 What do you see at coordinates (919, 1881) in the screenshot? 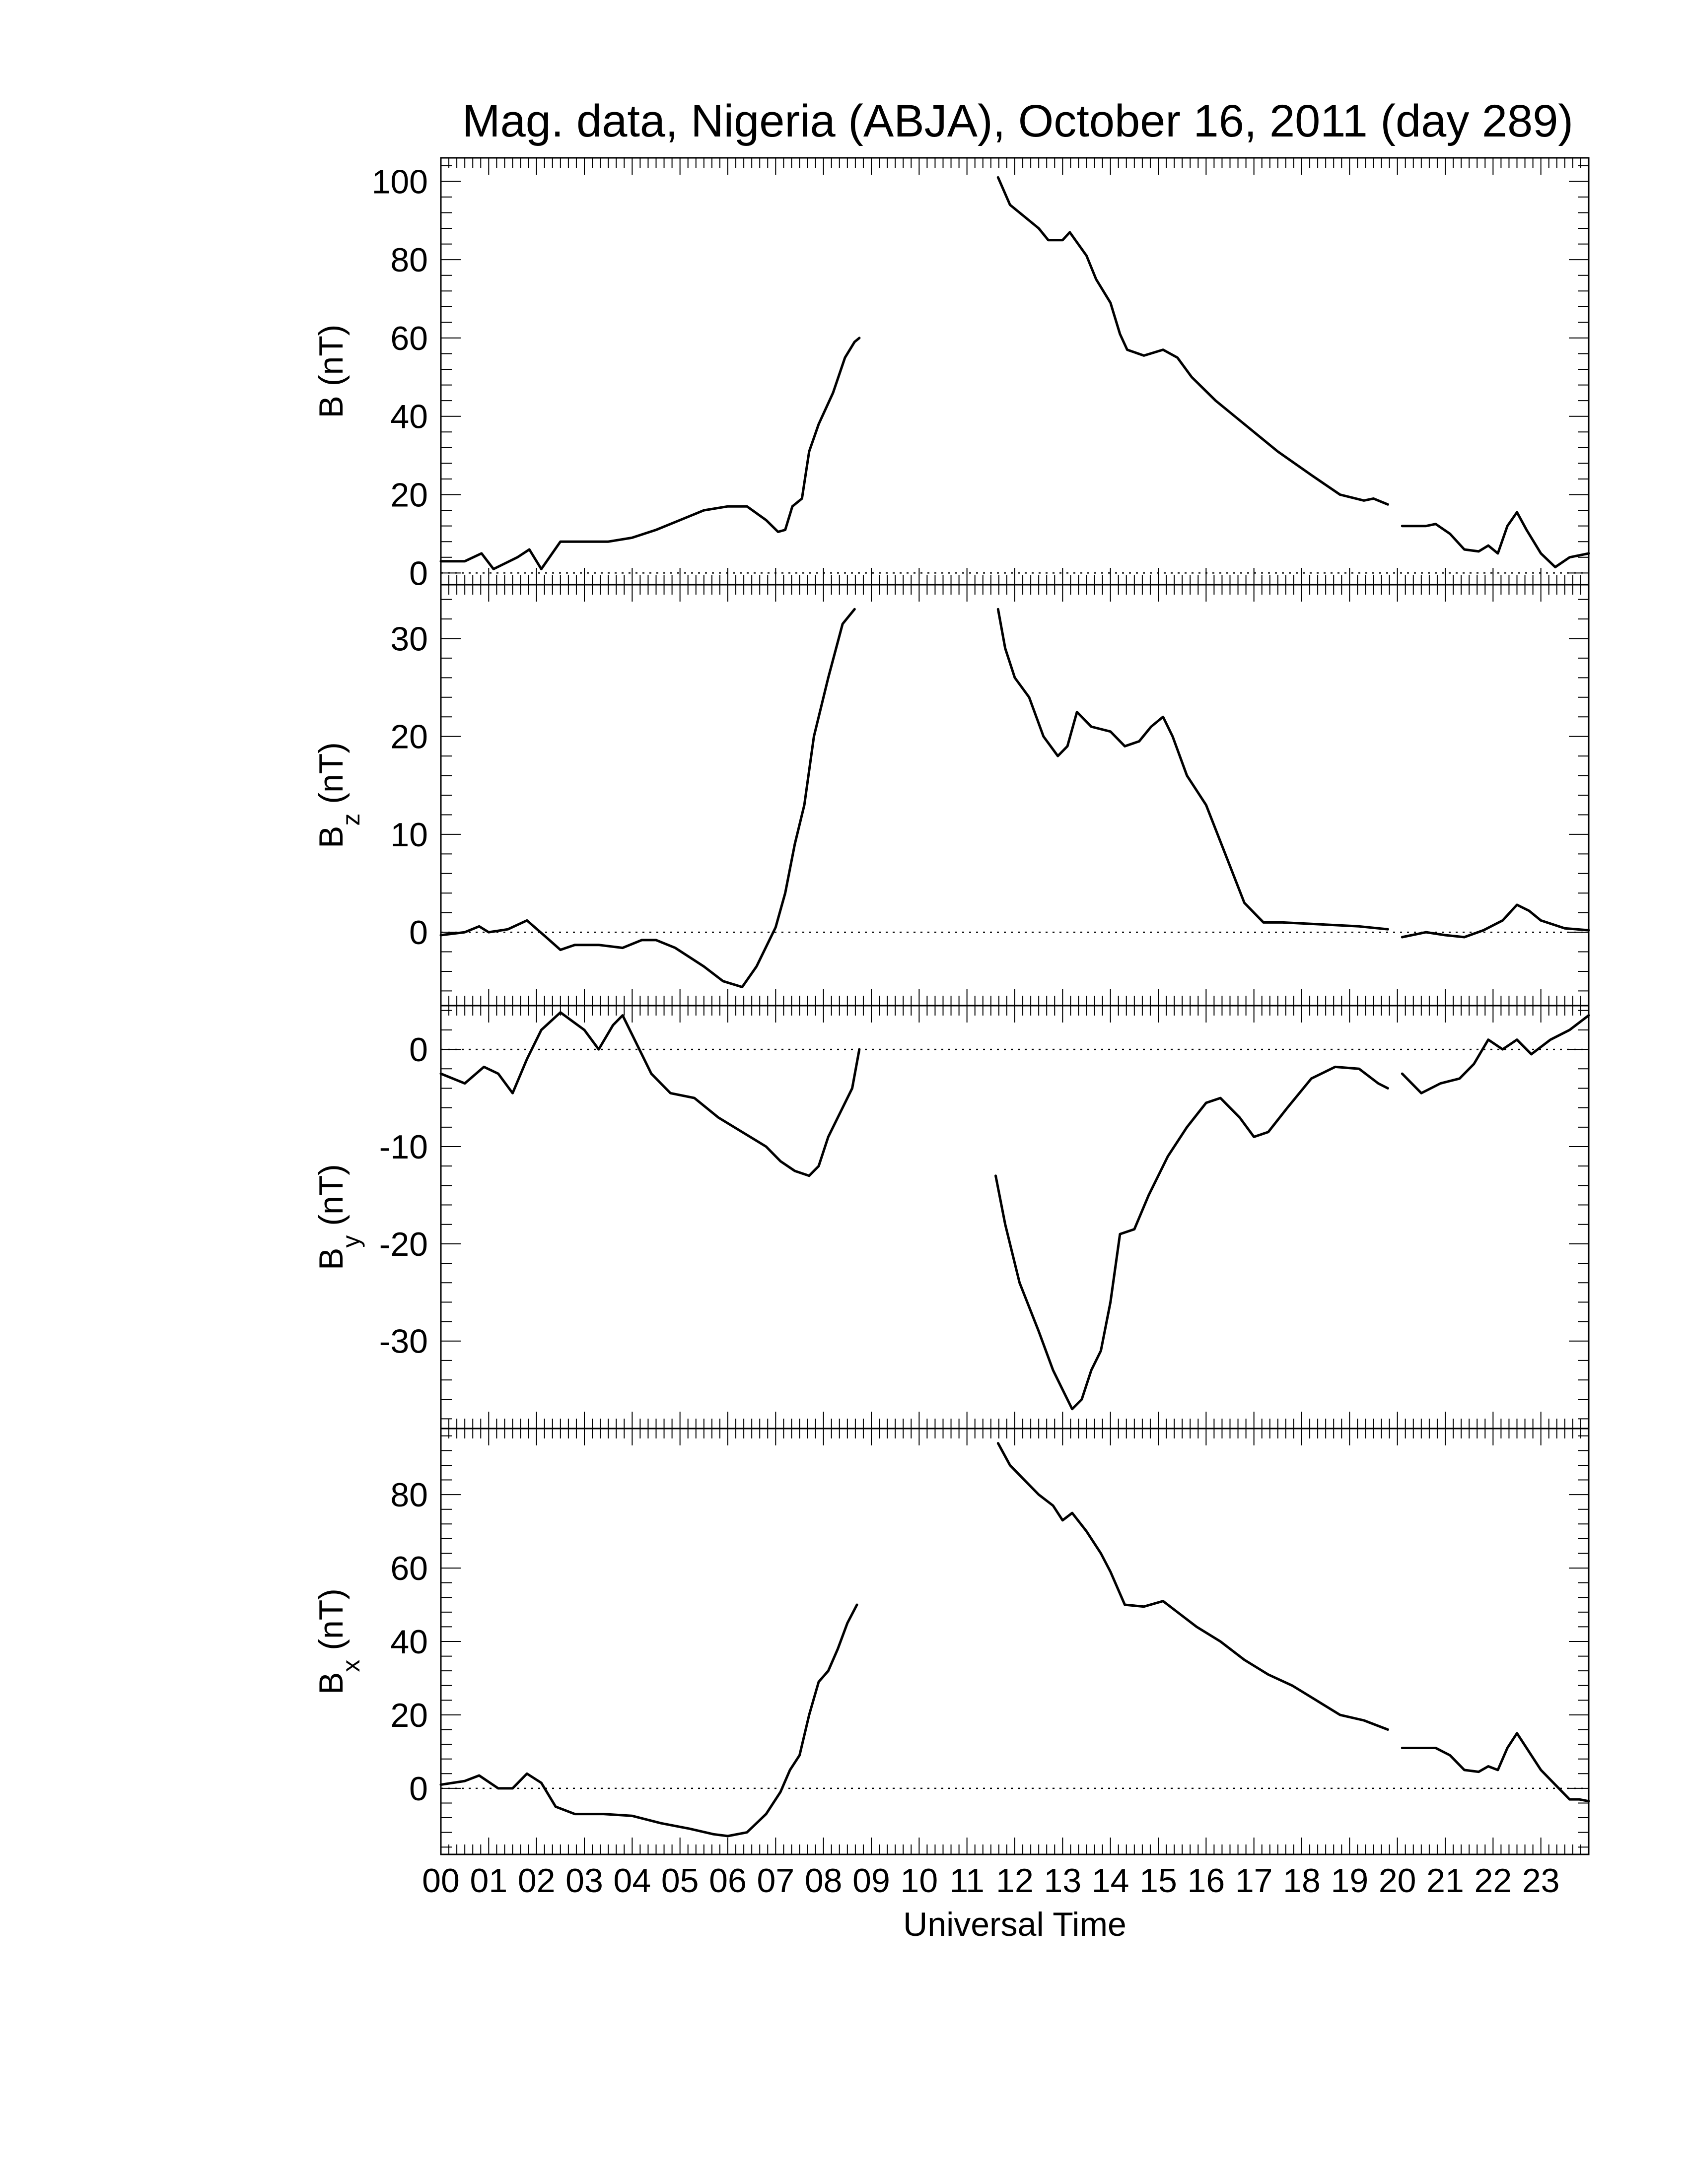
I see `x-tick-label: 10` at bounding box center [919, 1881].